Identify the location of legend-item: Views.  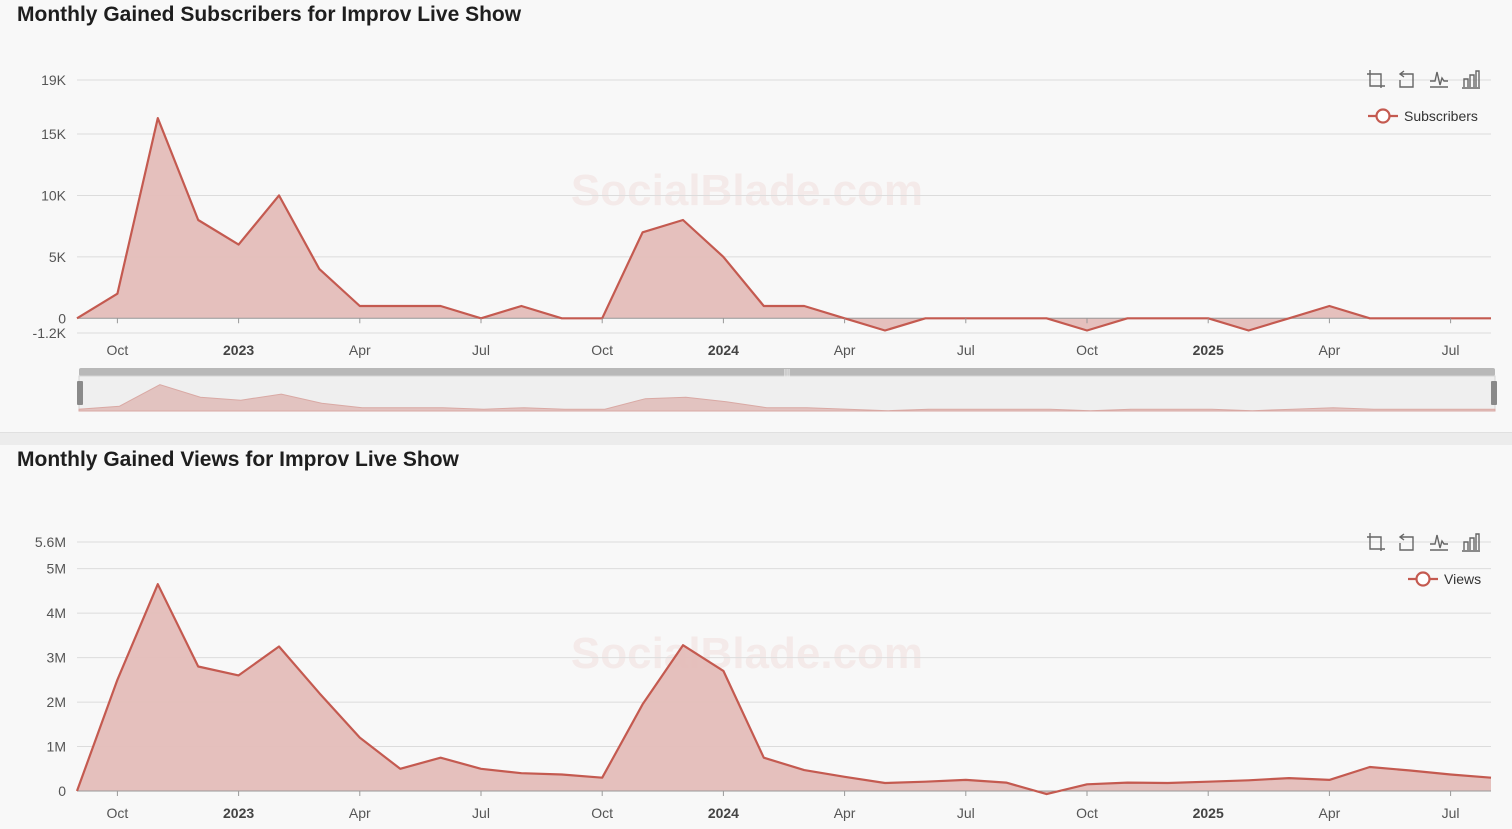
(1444, 579).